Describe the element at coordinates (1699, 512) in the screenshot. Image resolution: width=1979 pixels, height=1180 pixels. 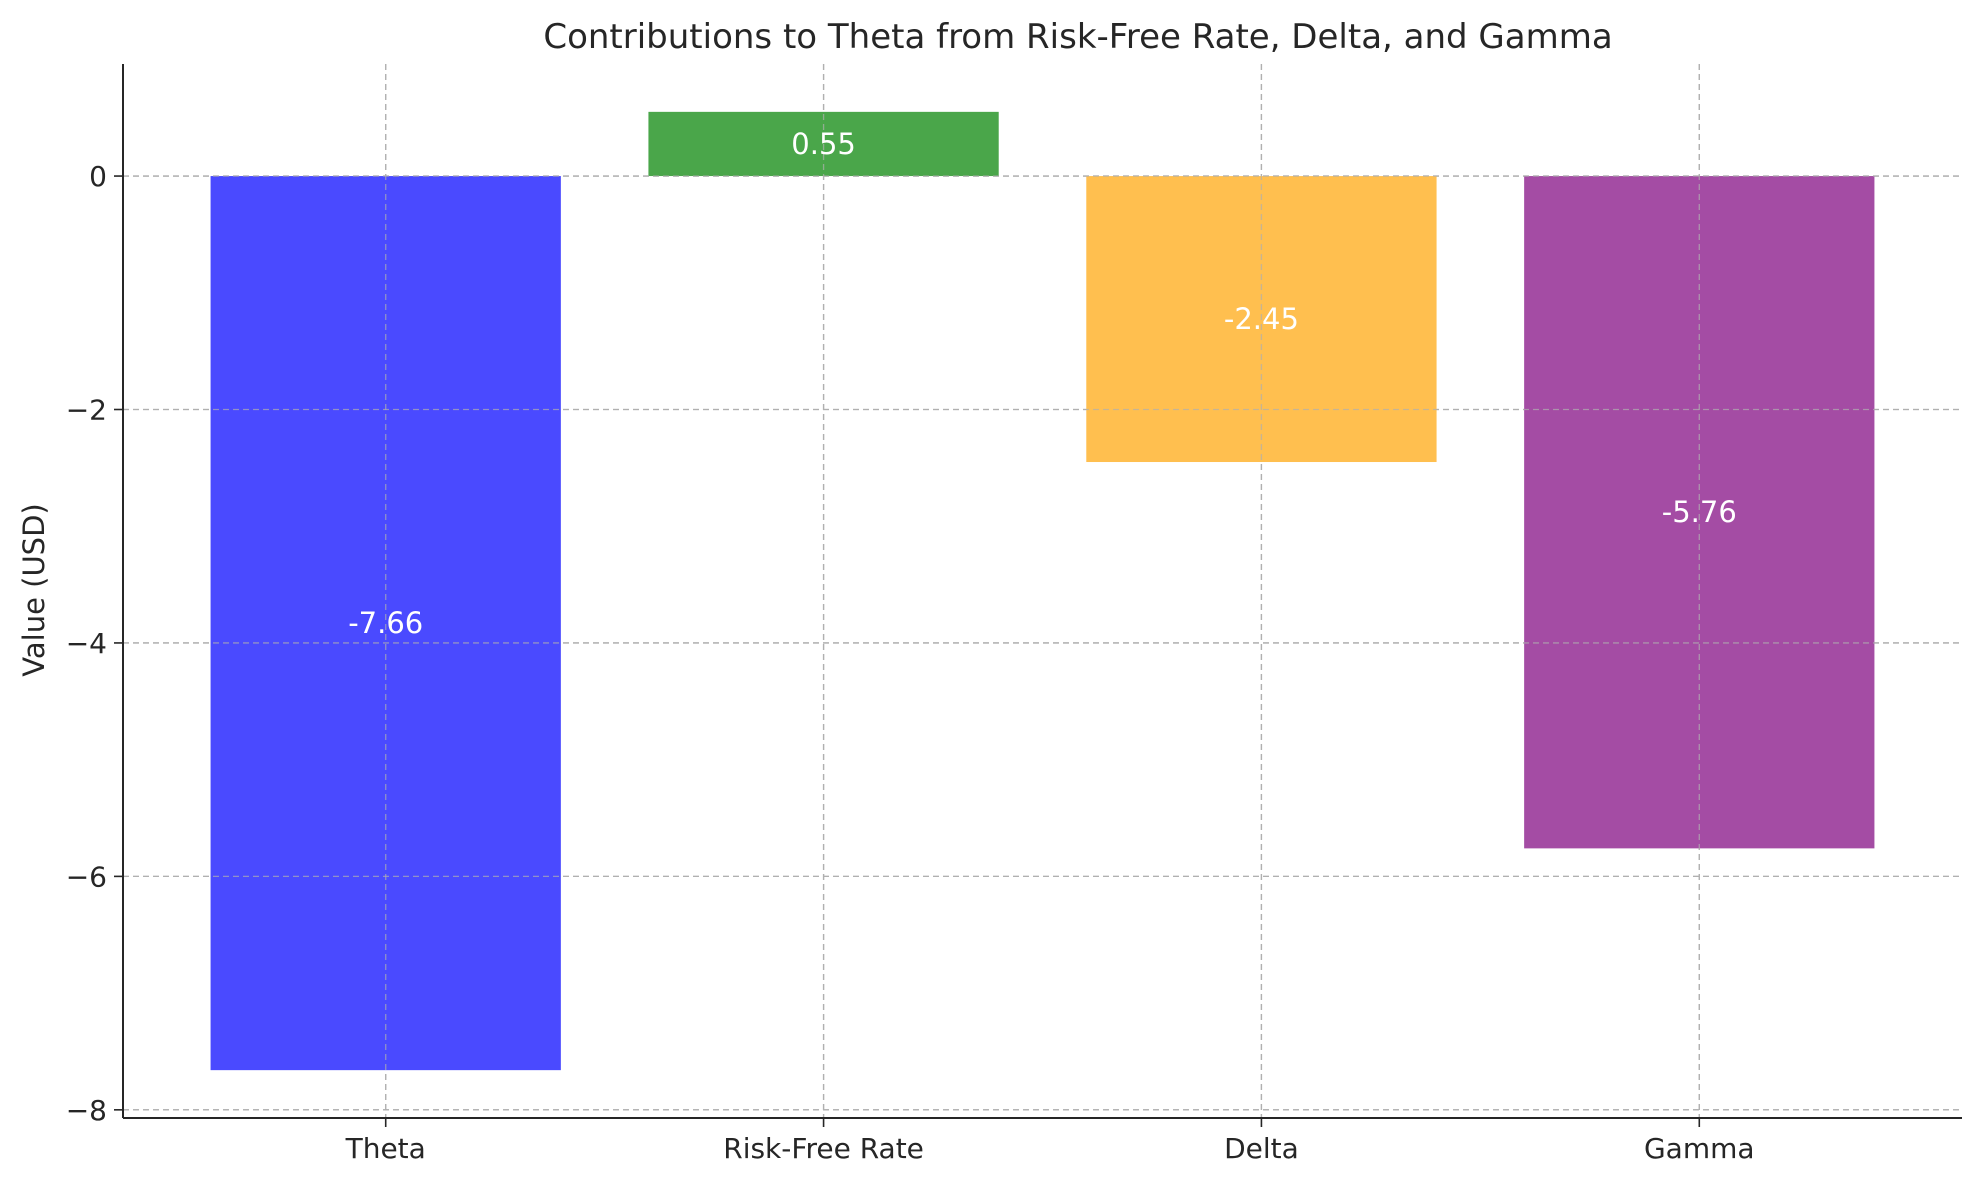
I see `data-label: -5.76` at that location.